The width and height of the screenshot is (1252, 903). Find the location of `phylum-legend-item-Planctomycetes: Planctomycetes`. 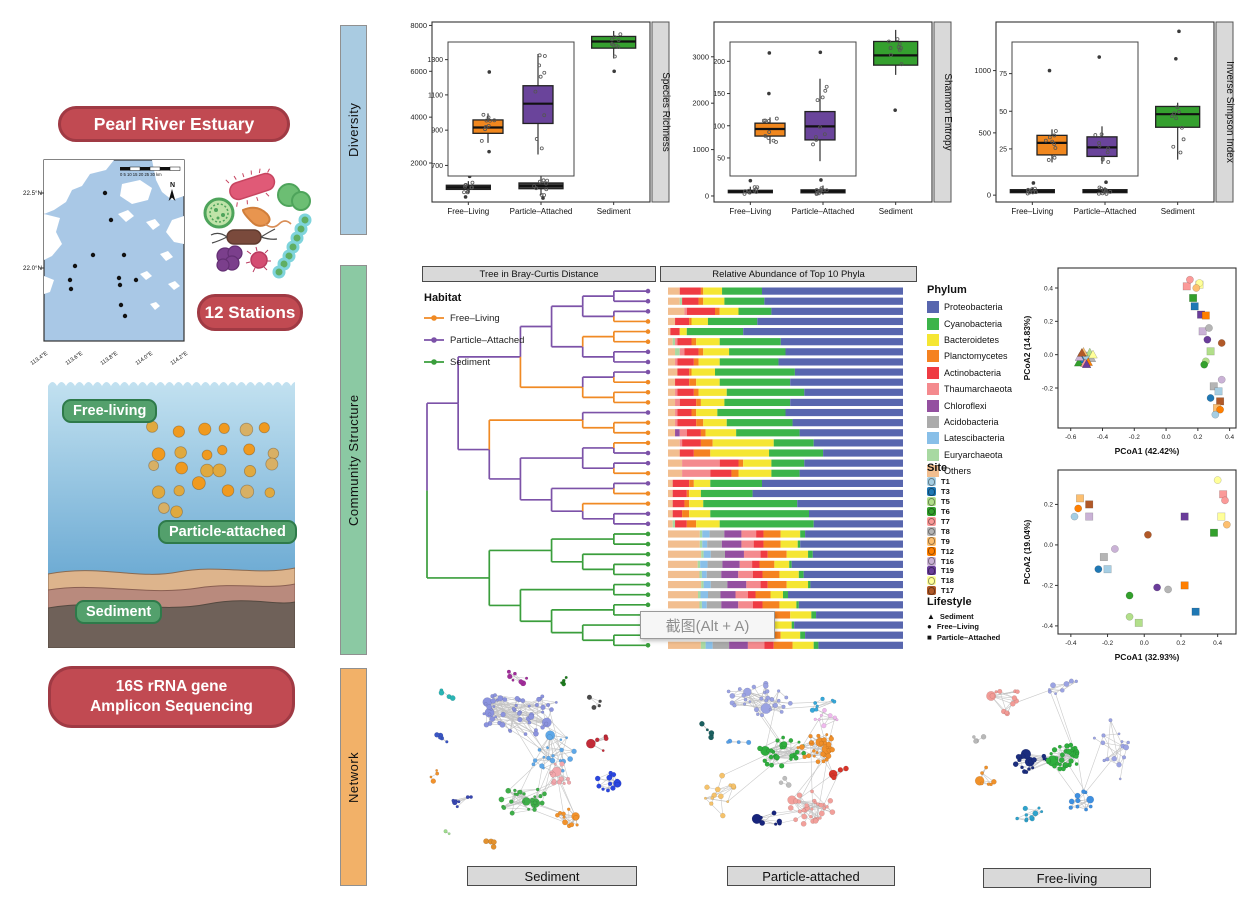

phylum-legend-item-Planctomycetes: Planctomycetes is located at coordinates (969, 356).